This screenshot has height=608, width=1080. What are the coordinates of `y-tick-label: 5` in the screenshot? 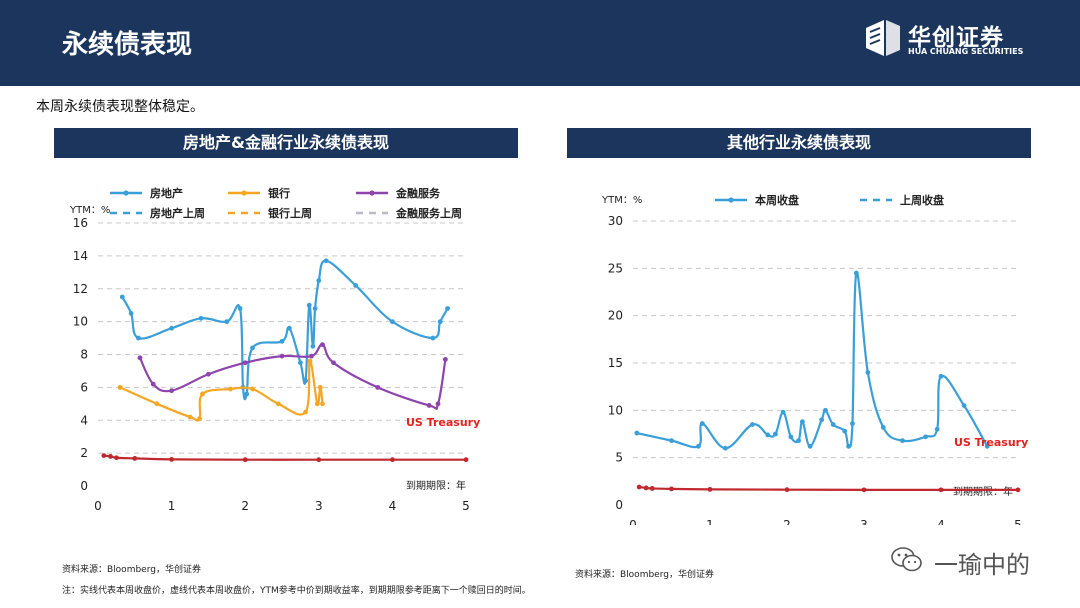 It's located at (619, 458).